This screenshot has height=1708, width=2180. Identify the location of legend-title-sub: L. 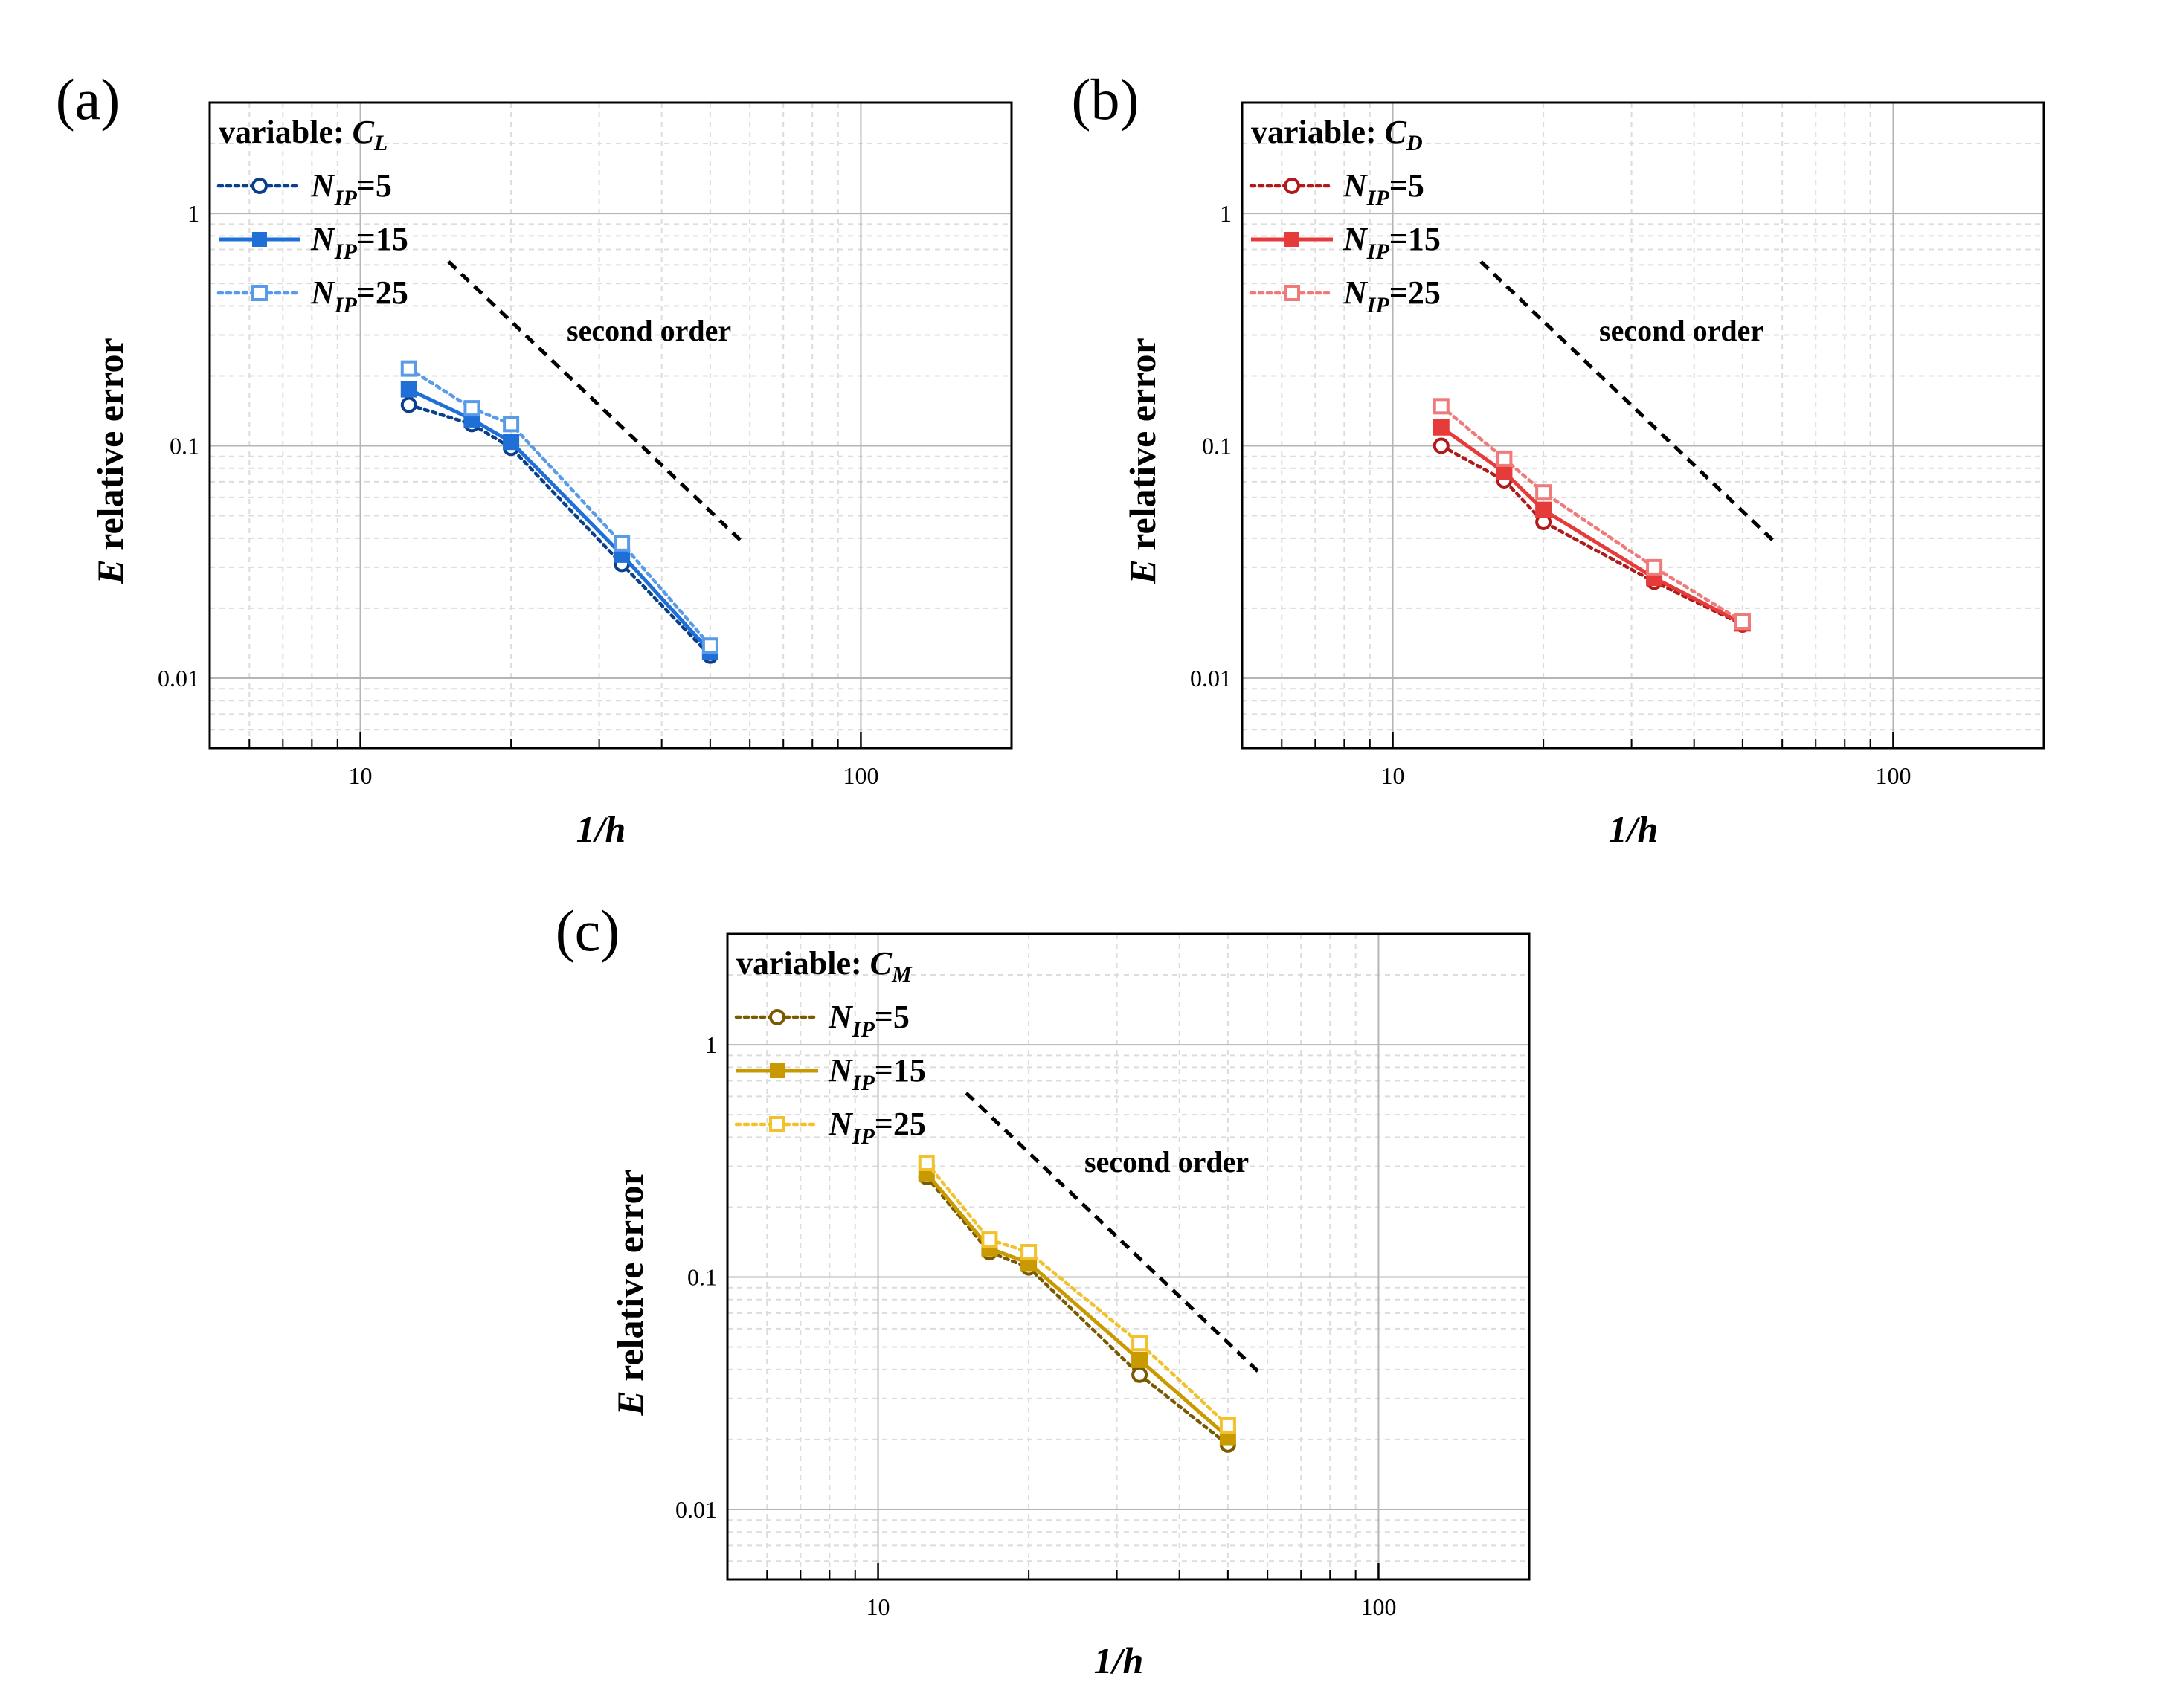
(380, 143).